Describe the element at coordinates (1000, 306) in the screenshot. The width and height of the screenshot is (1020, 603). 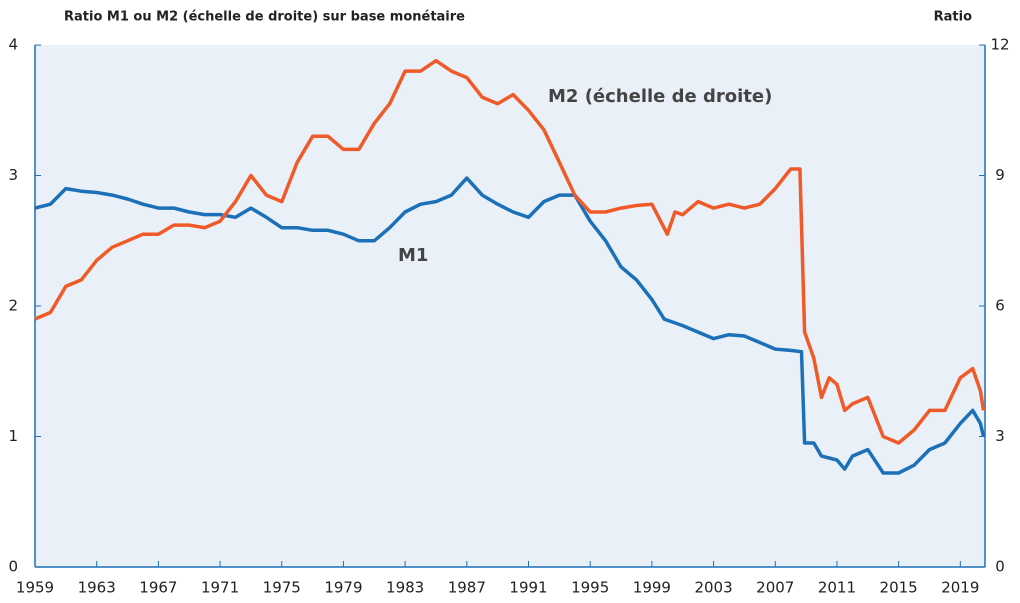
I see `y2-tick-label: 6` at that location.